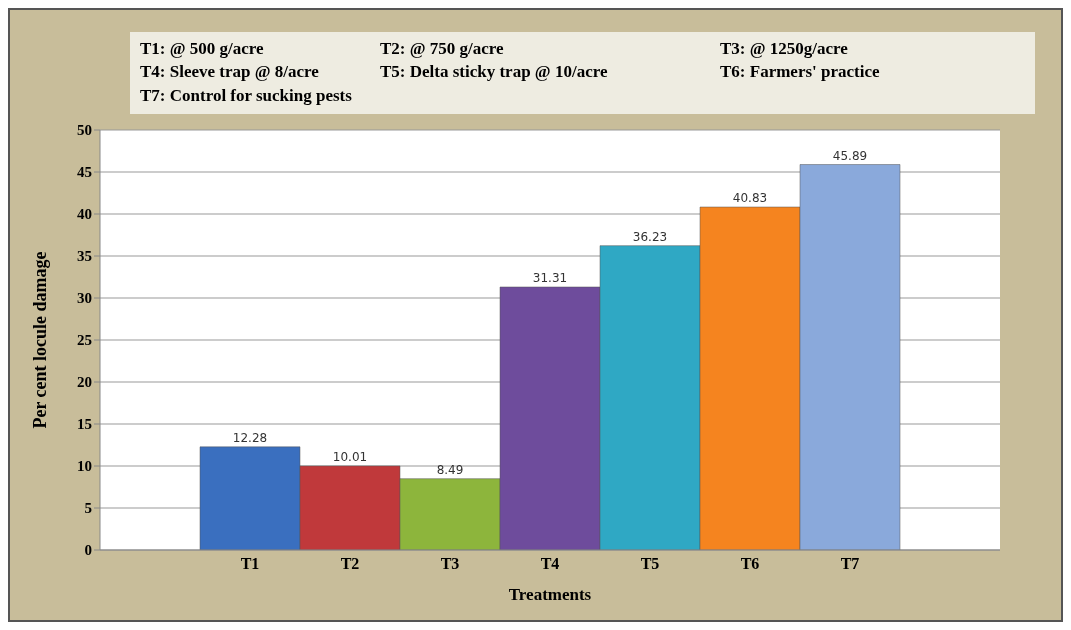 The width and height of the screenshot is (1071, 630). I want to click on data-label: 45.89, so click(850, 155).